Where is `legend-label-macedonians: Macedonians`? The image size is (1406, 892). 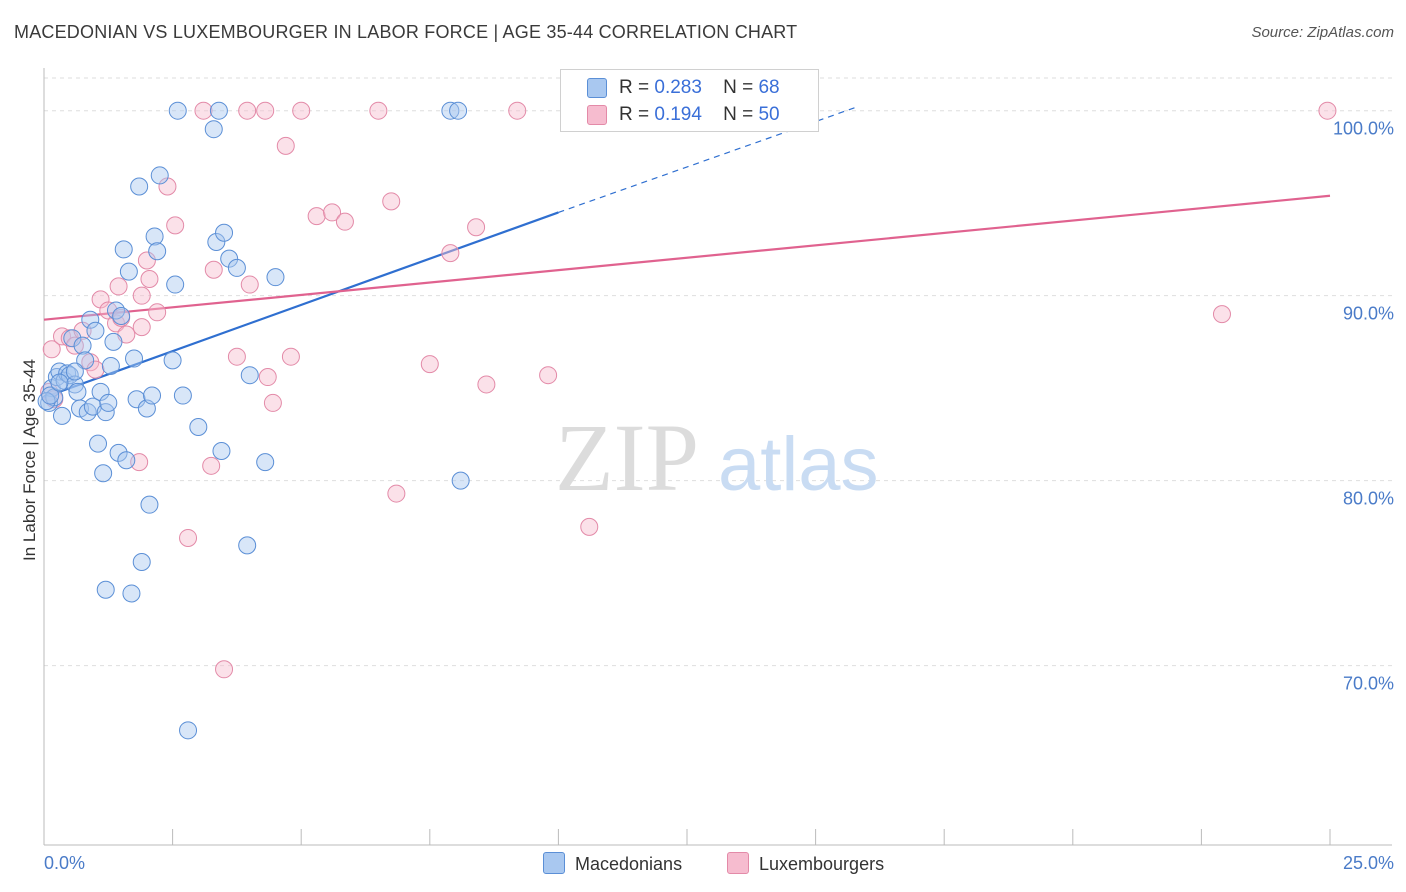
legend-label-macedonians: Macedonians is located at coordinates (629, 864).